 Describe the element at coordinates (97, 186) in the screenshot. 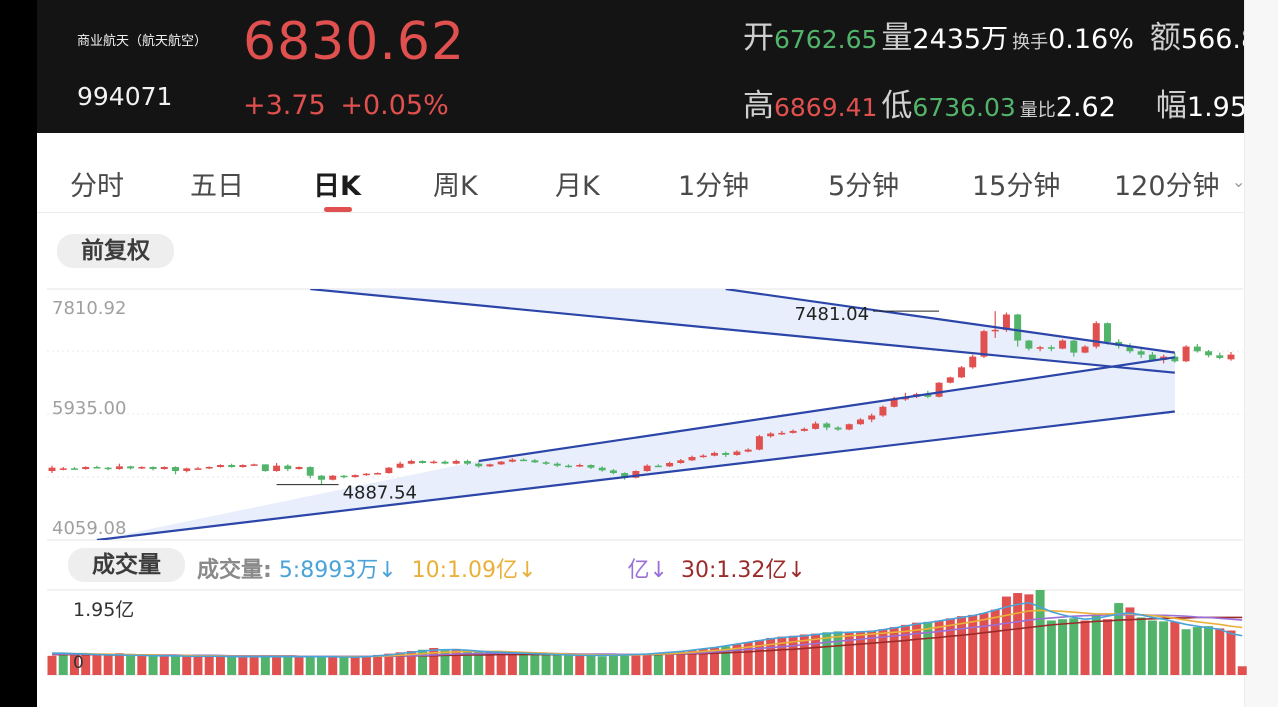

I see `tab-intraday: 分时` at that location.